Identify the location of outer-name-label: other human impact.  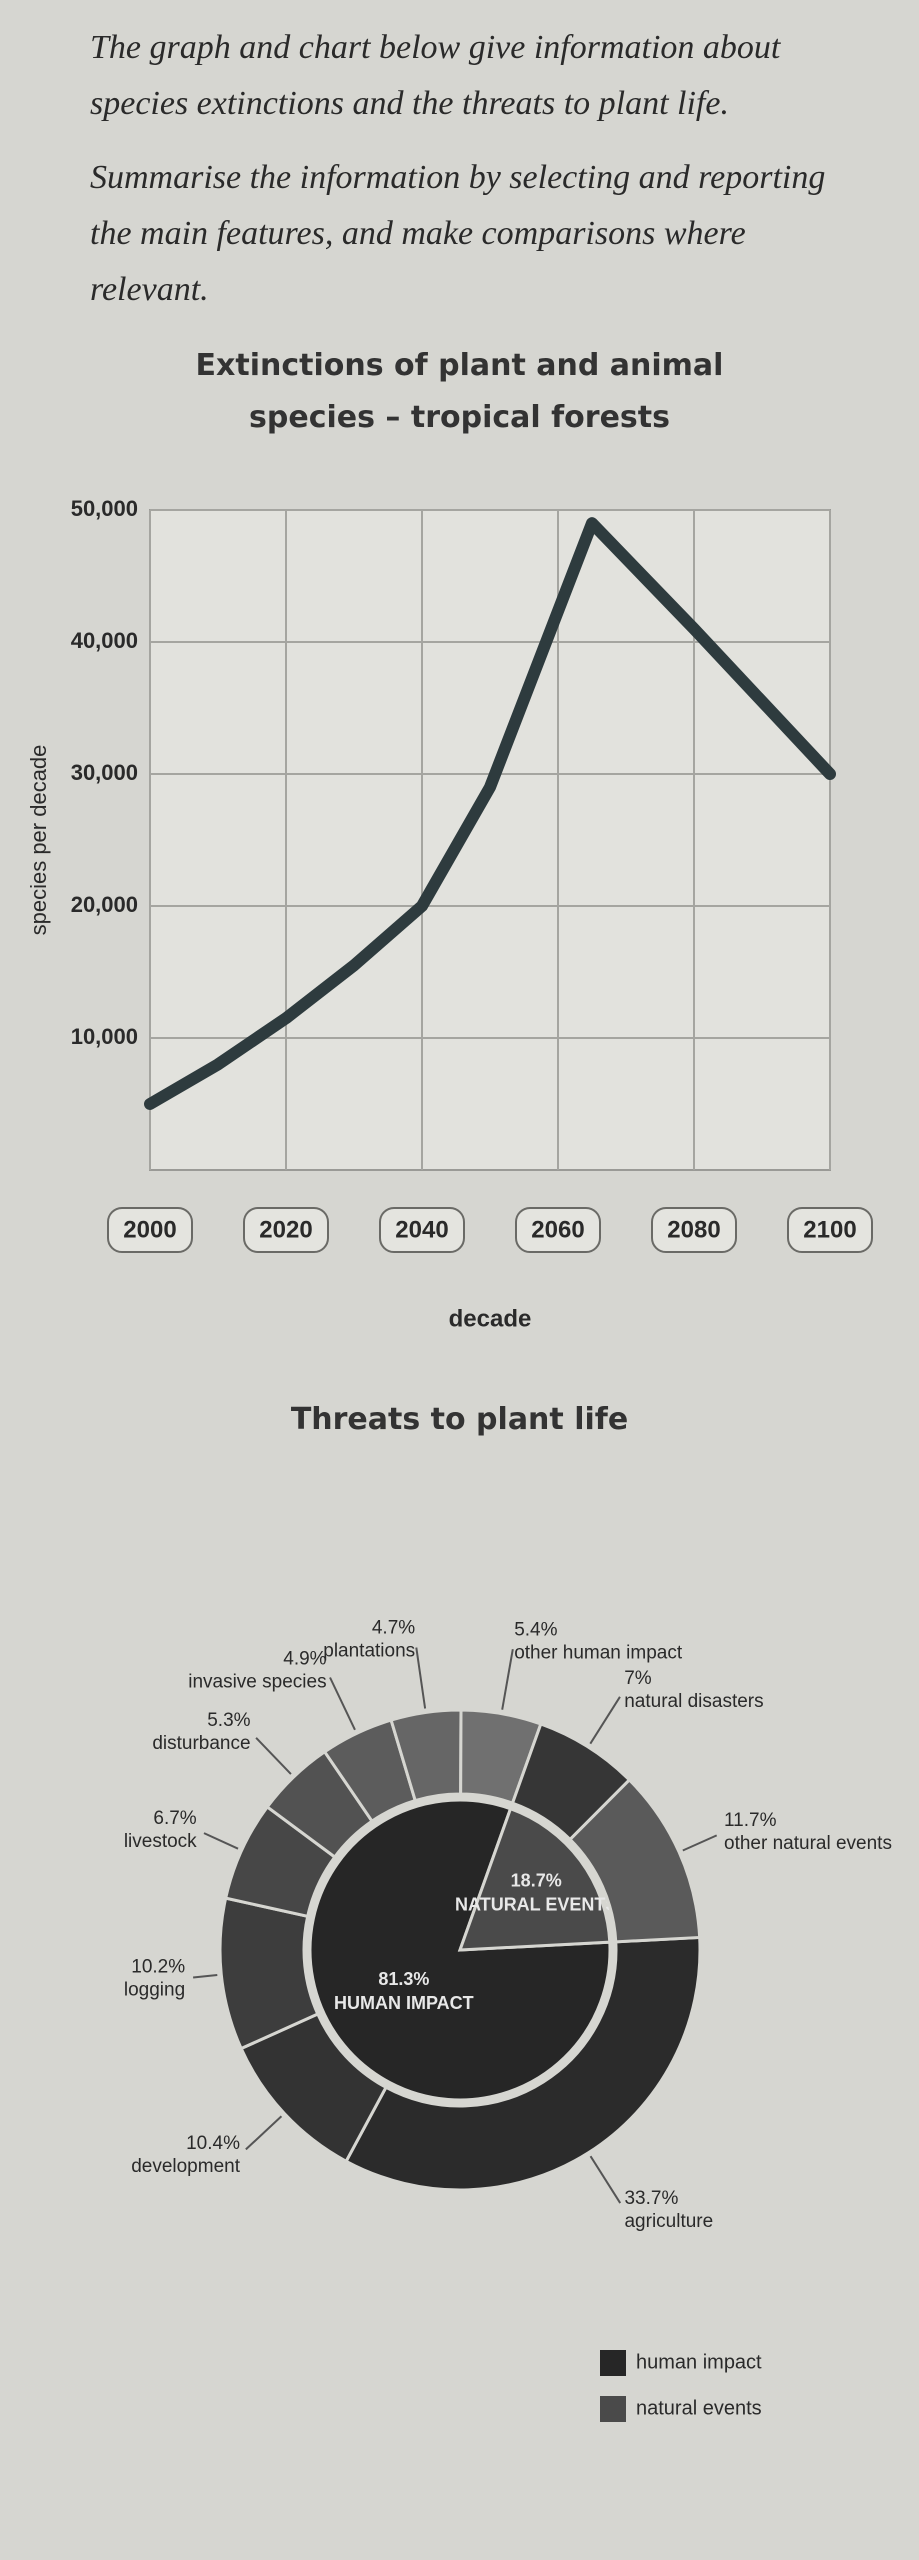
(598, 1652).